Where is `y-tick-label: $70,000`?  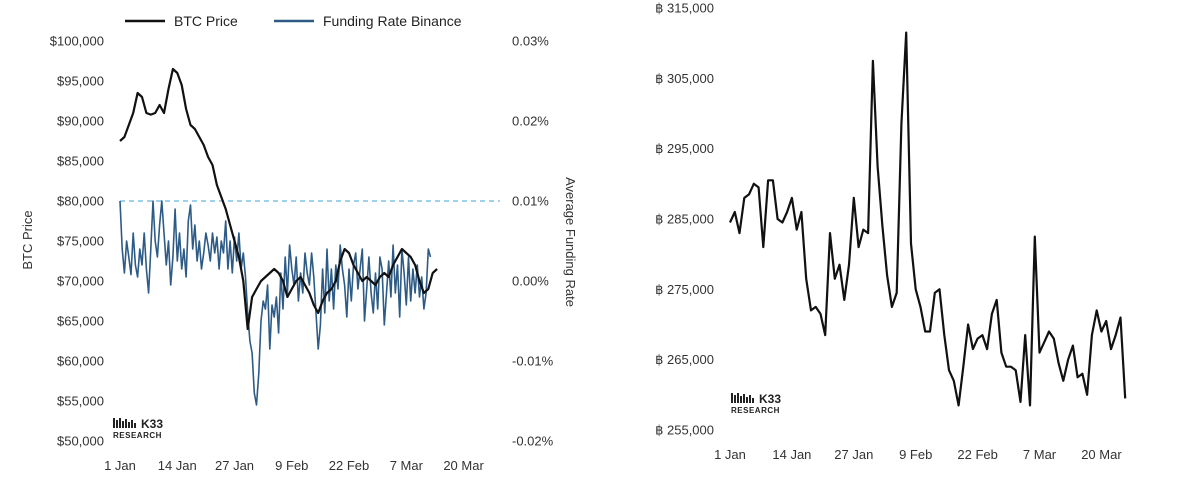 y-tick-label: $70,000 is located at coordinates (80, 281).